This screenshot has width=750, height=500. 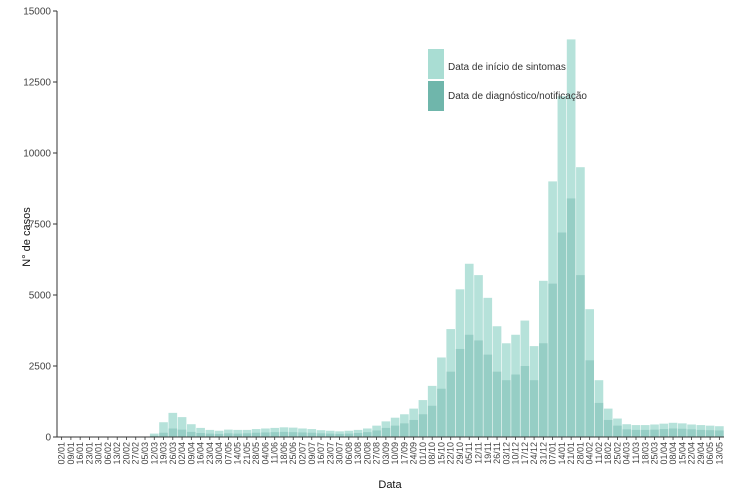 I want to click on x-tick-label: 14/05, so click(x=238, y=453).